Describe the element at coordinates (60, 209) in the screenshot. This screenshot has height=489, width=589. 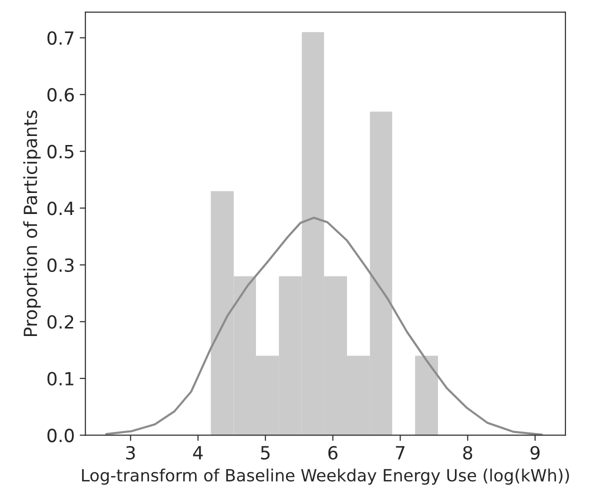
I see `y-tick-label: 0.4` at that location.